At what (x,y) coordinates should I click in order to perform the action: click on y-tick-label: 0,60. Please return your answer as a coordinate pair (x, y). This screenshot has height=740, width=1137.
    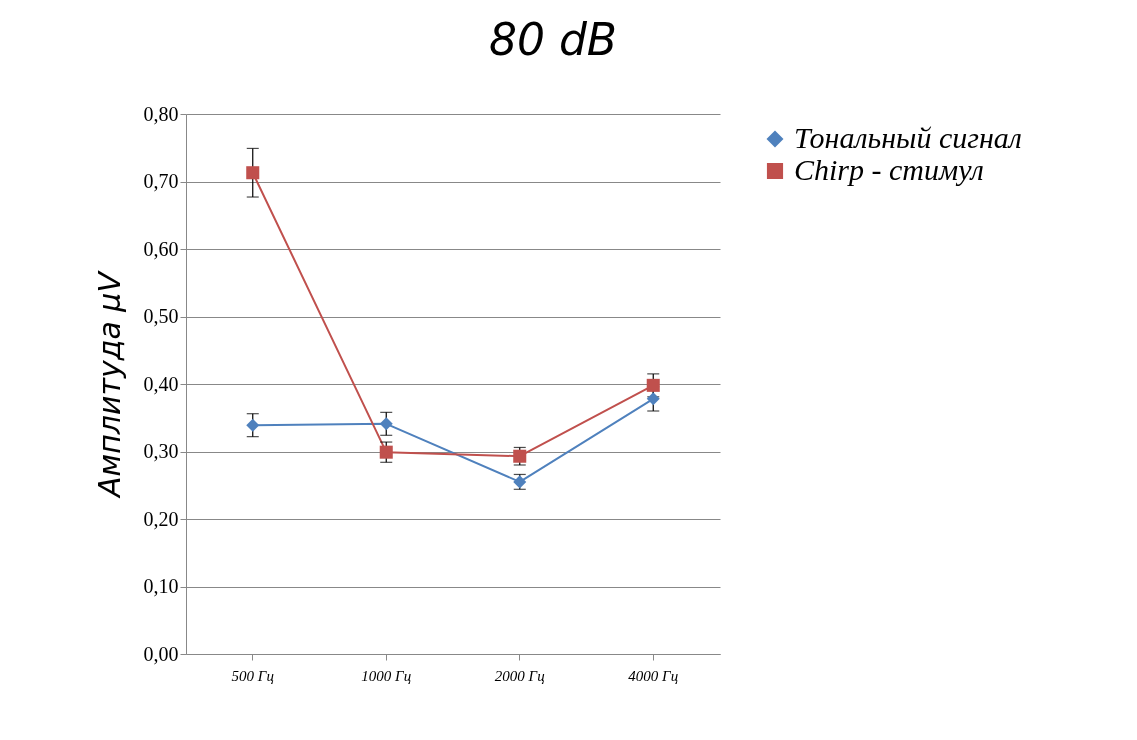
    Looking at the image, I should click on (161, 248).